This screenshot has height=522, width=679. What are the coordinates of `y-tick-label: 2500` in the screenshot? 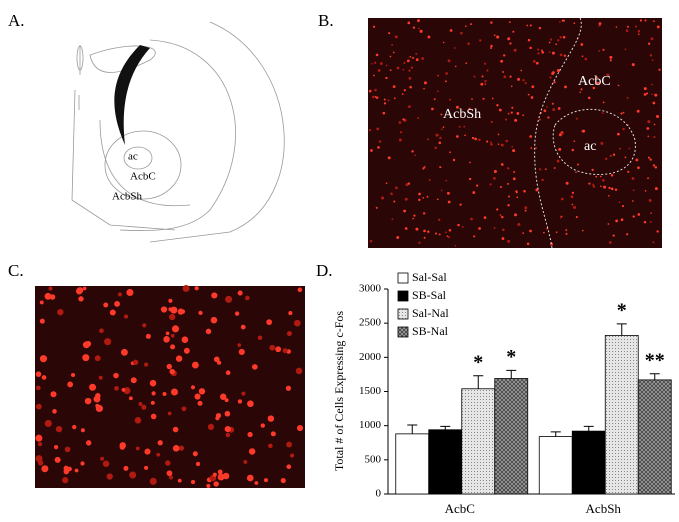 It's located at (370, 323).